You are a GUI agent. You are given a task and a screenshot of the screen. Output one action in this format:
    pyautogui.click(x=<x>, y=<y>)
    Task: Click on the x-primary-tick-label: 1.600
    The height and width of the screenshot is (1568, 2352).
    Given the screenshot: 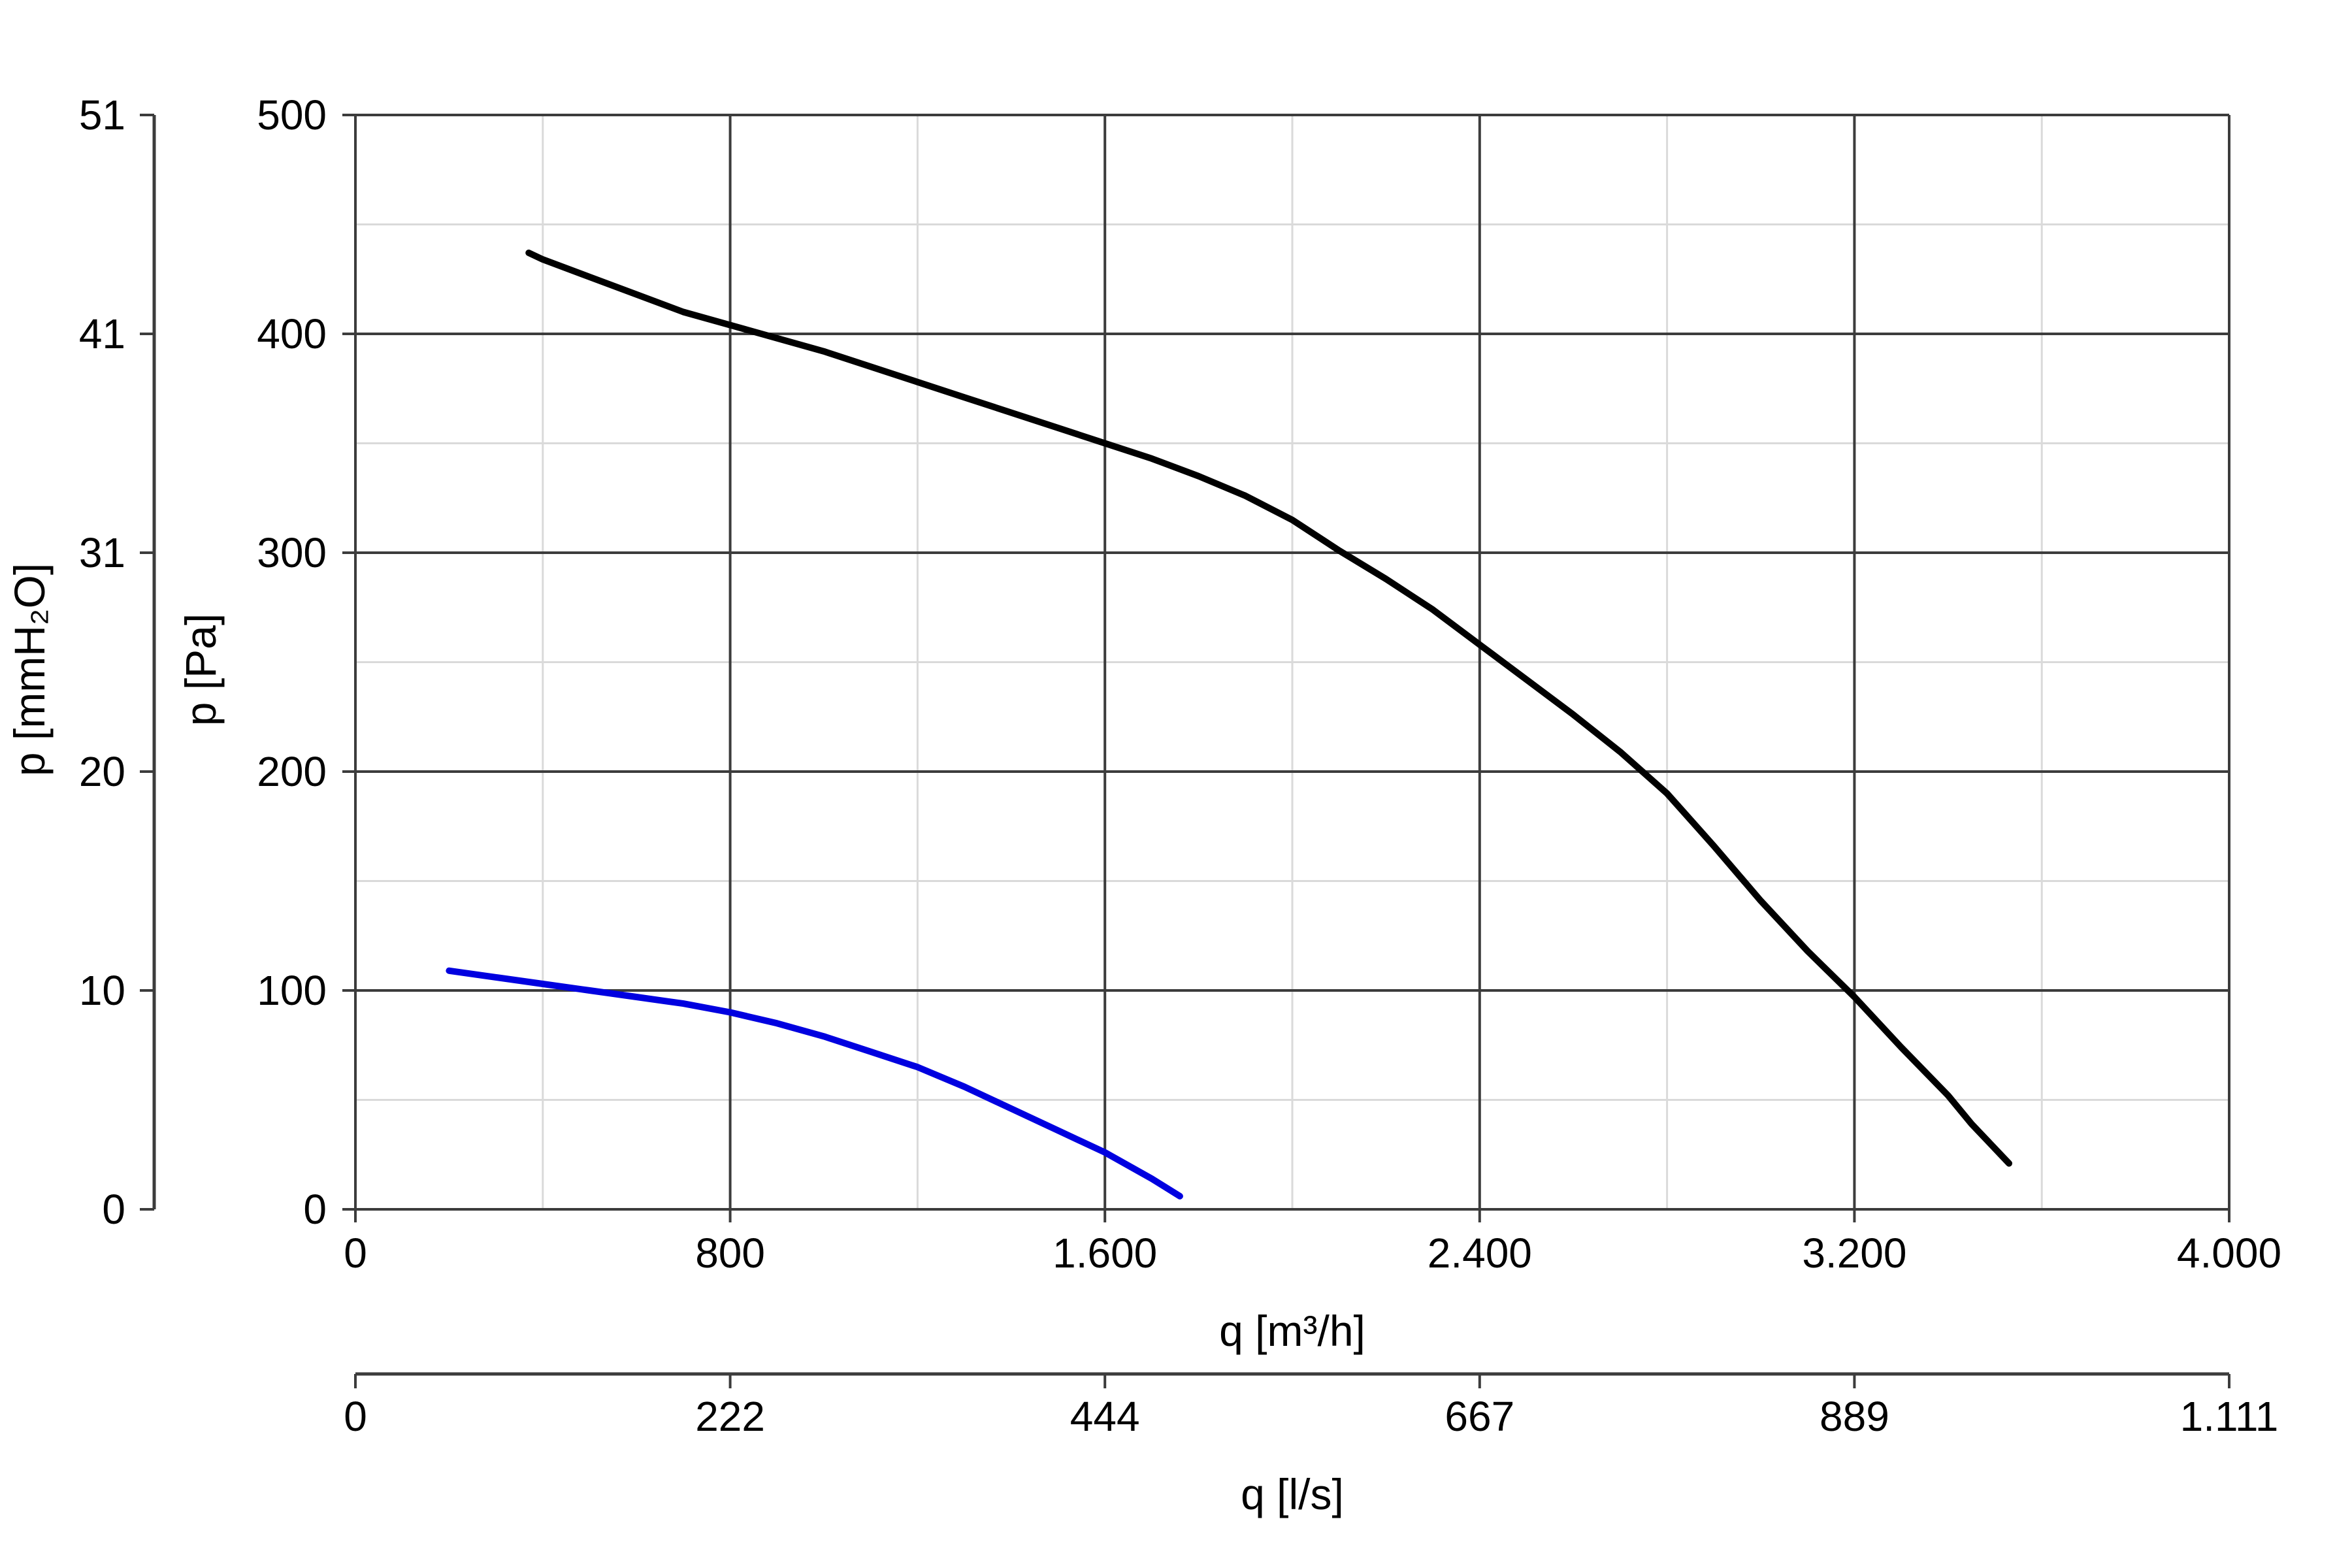 What is the action you would take?
    pyautogui.click(x=1105, y=1253)
    